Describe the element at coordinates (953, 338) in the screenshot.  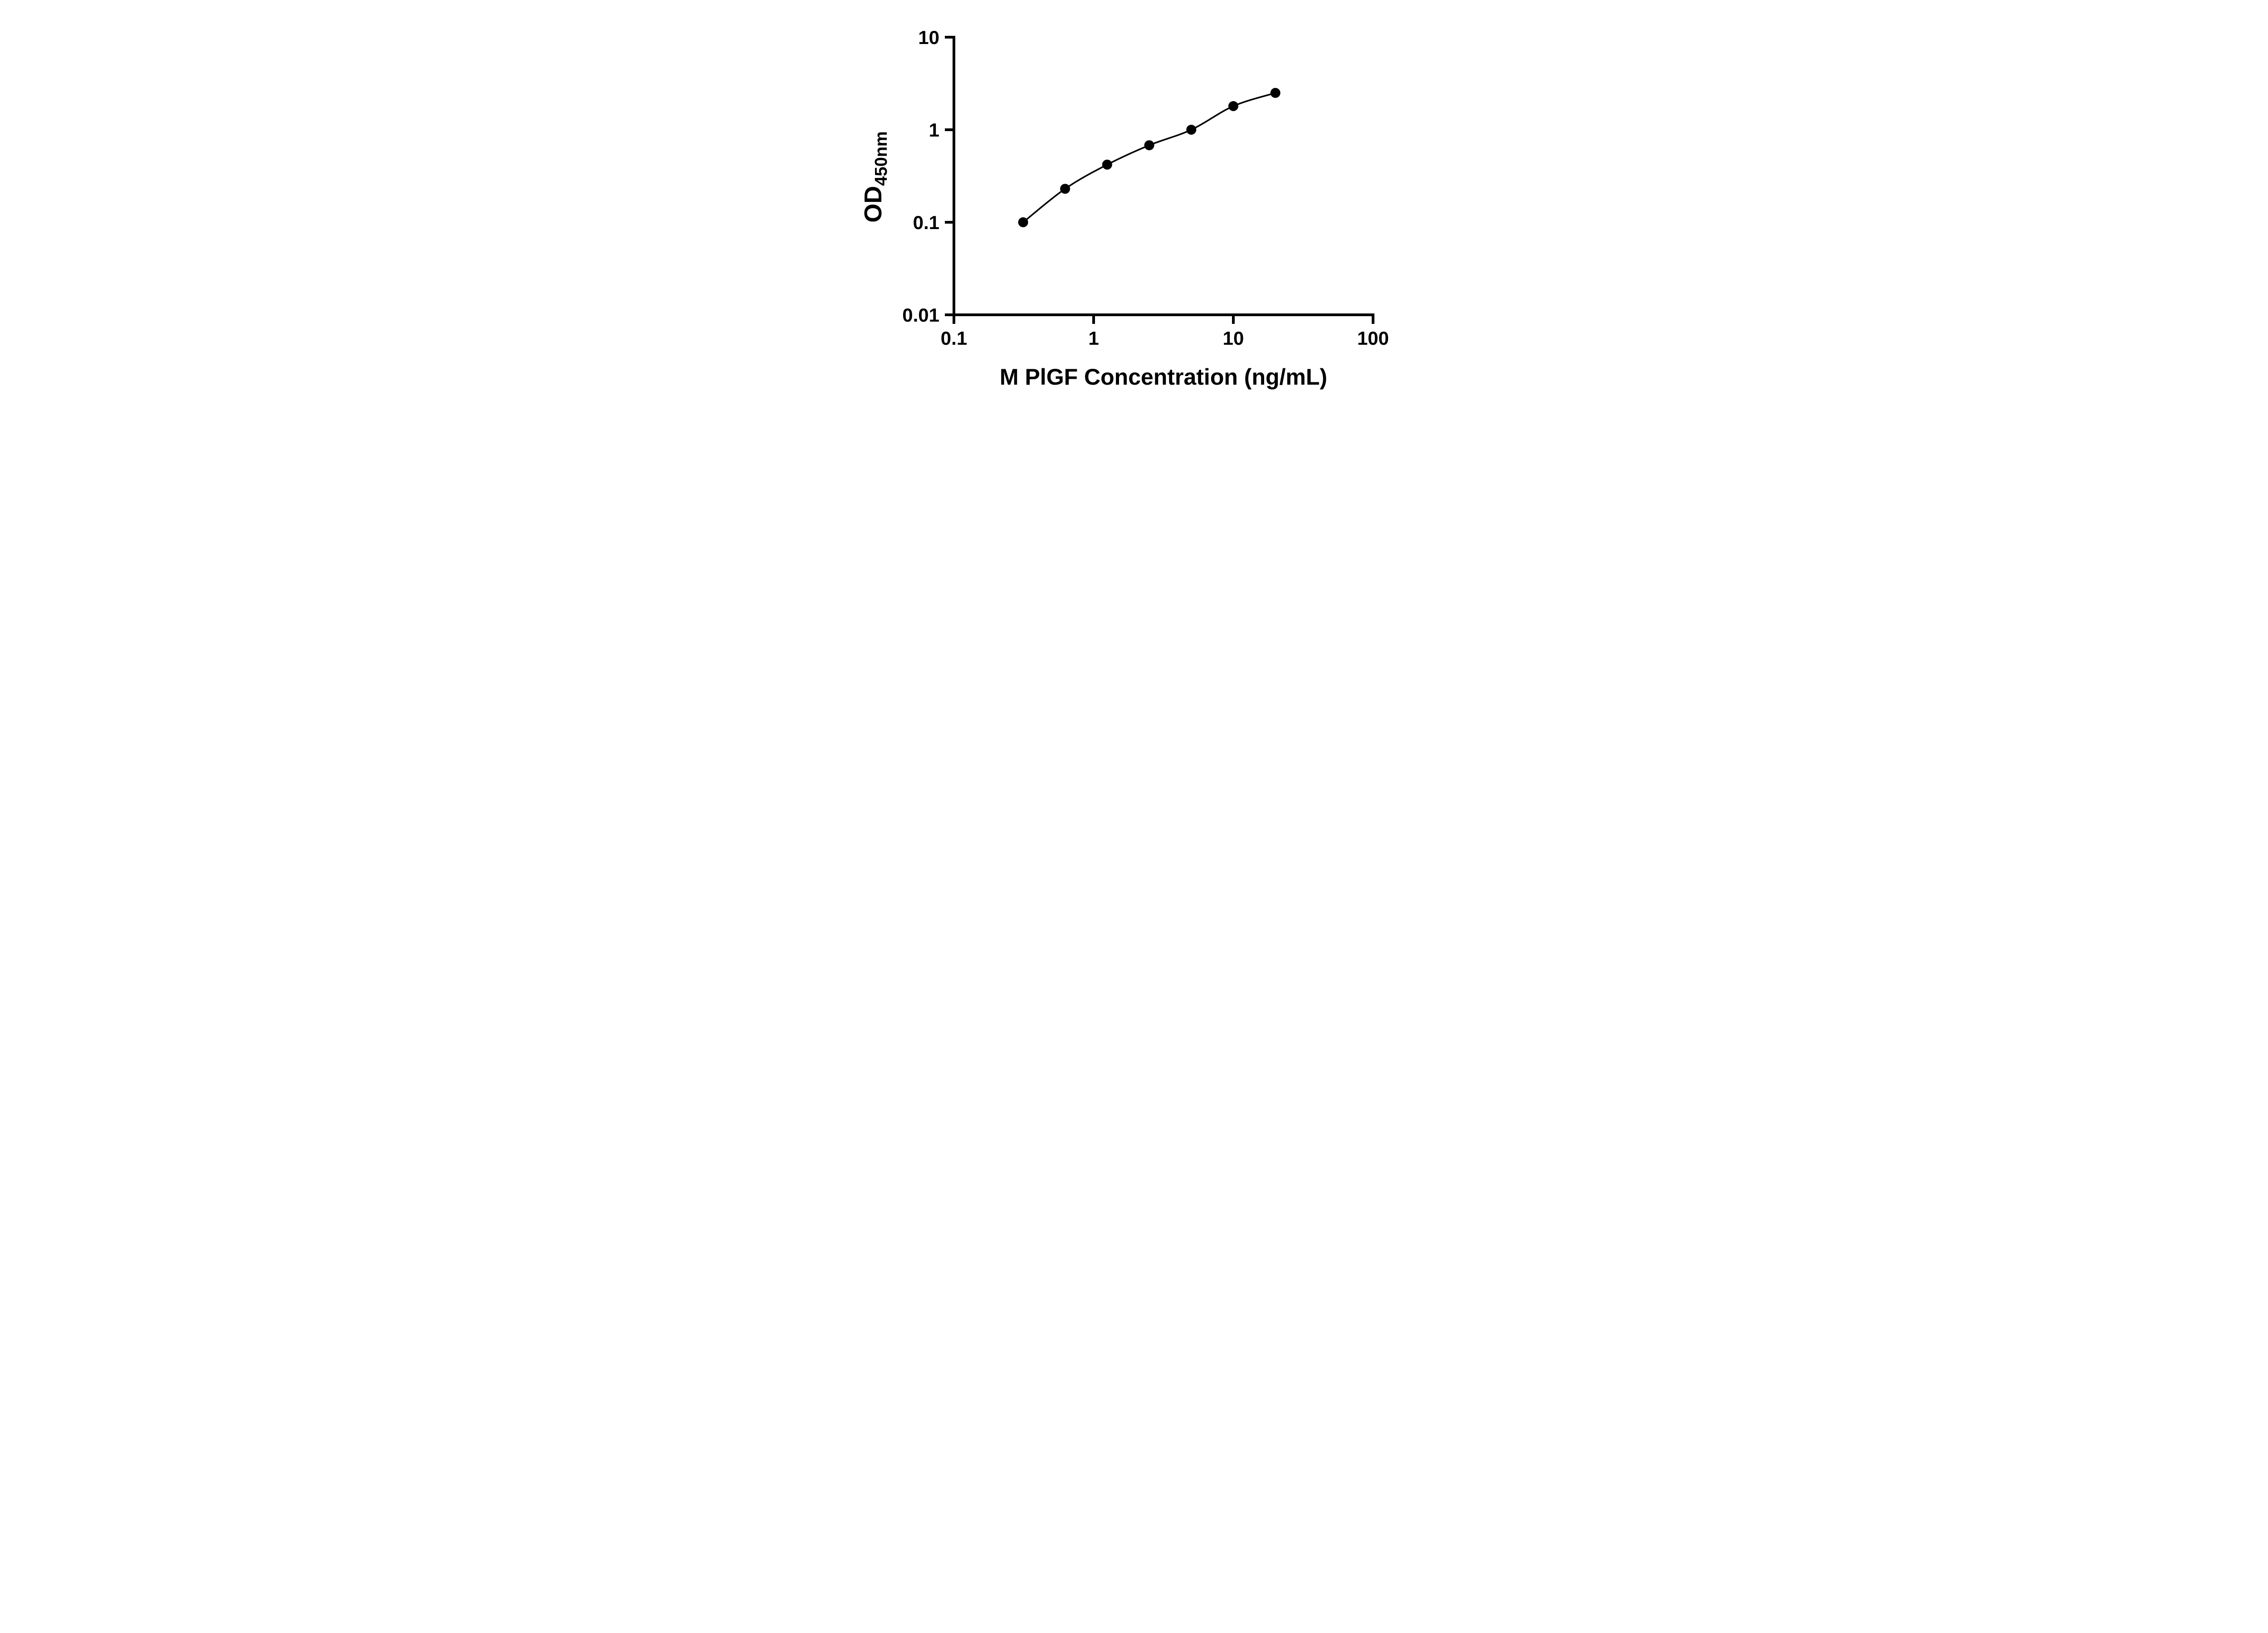
I see `x-tick-label: 0.1` at that location.